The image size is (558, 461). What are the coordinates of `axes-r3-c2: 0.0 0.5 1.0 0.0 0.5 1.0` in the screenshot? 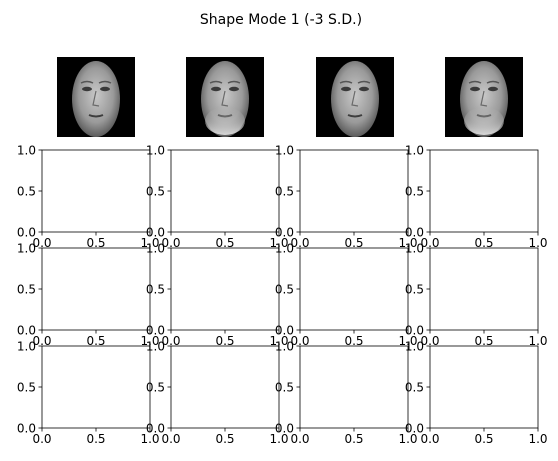 It's located at (217, 392).